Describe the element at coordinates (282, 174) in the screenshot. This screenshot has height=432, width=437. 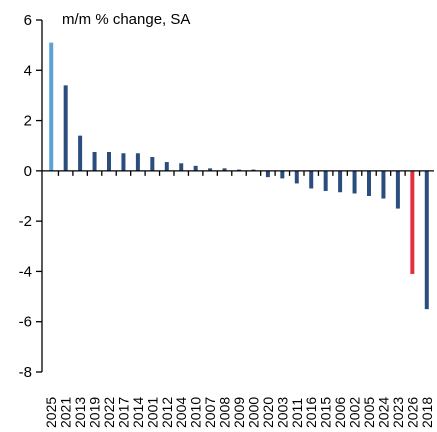
I see `bar-2003` at that location.